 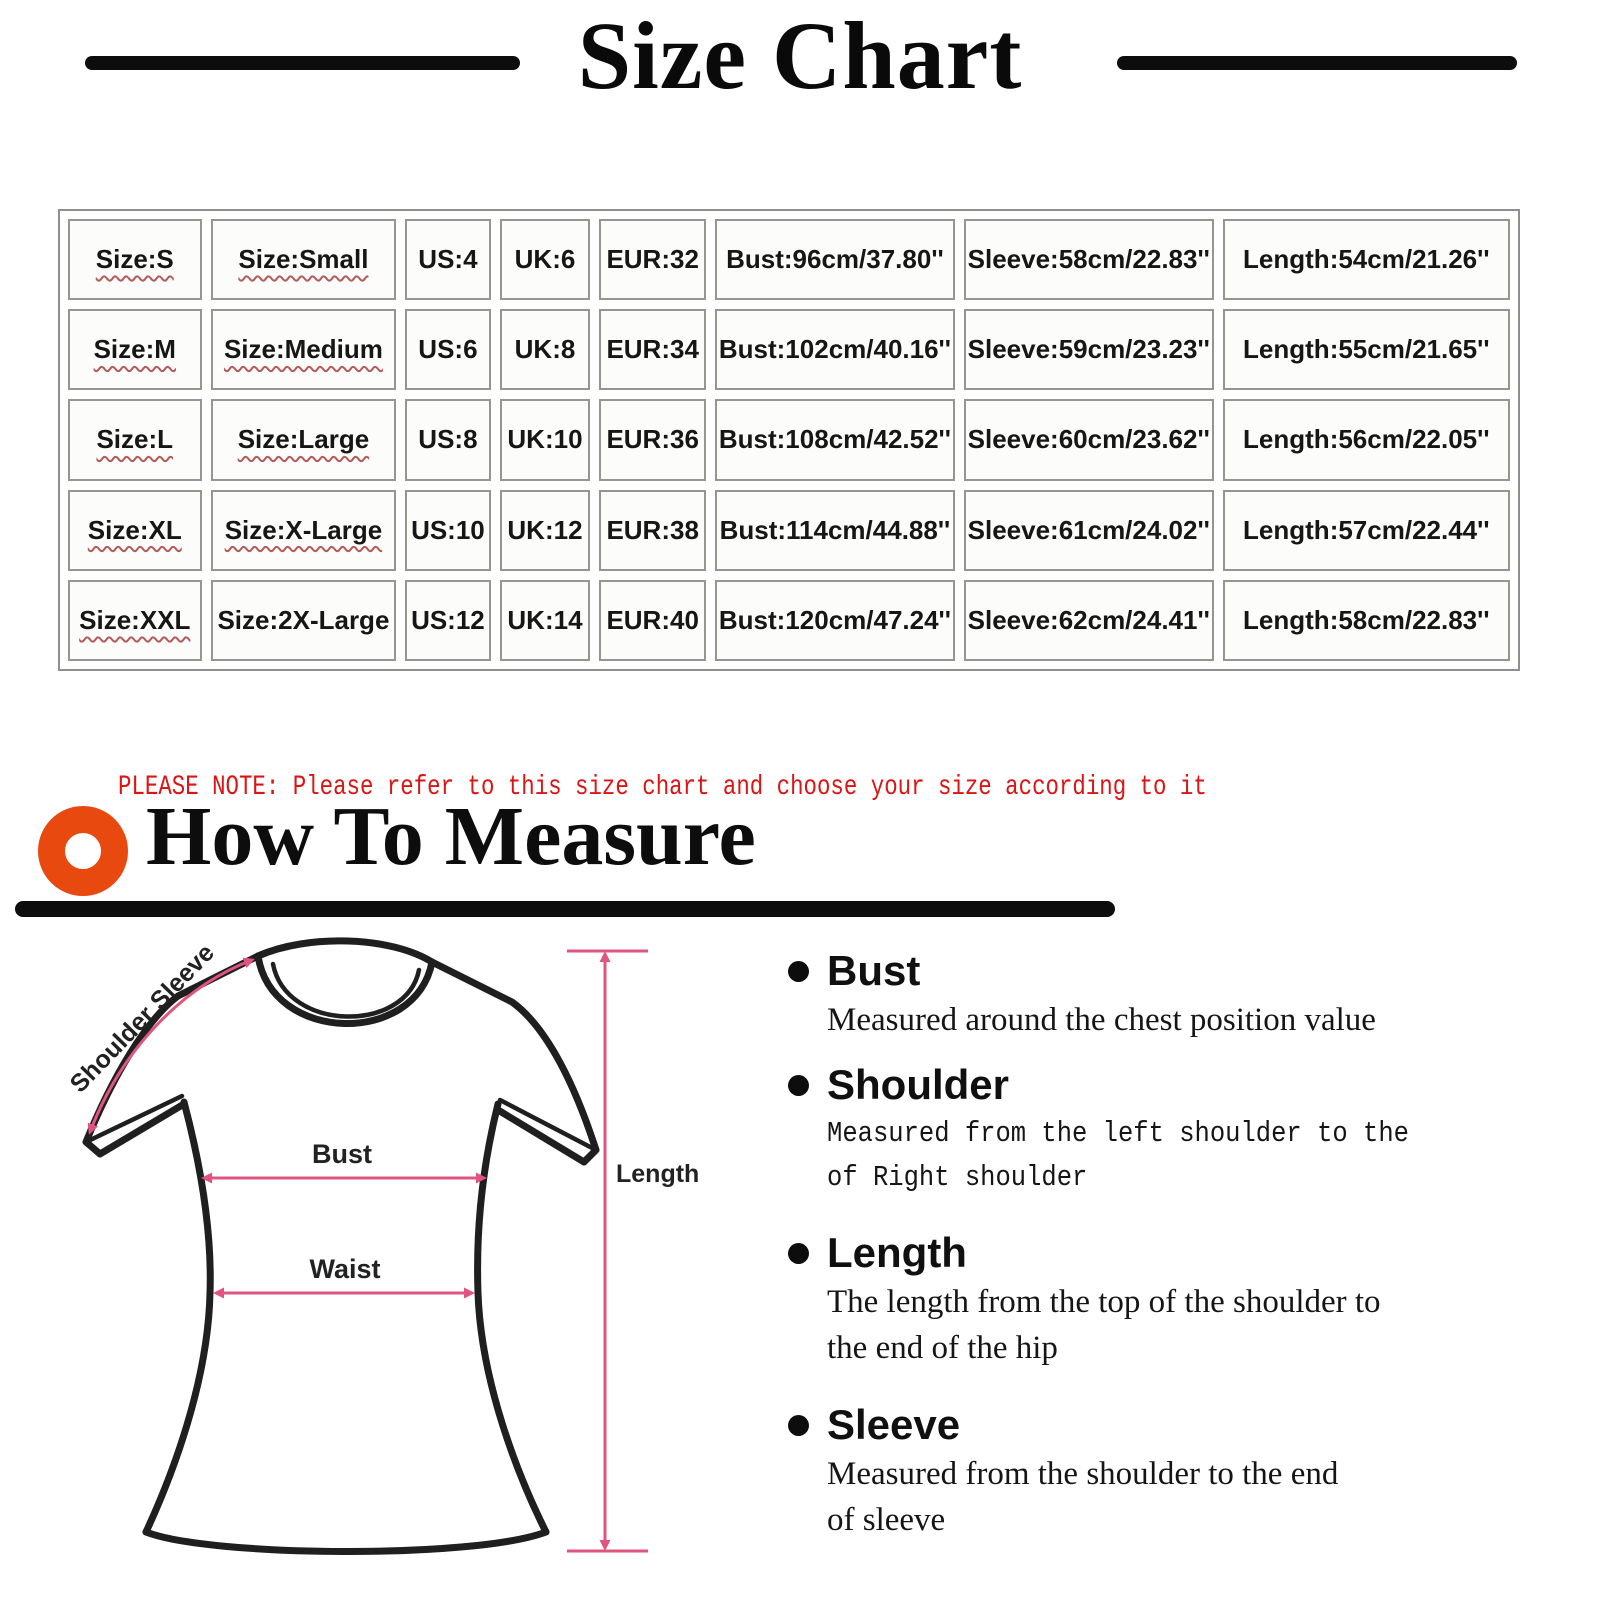 What do you see at coordinates (1366, 350) in the screenshot?
I see `size-table-cell: Length:55cm/21.65''` at bounding box center [1366, 350].